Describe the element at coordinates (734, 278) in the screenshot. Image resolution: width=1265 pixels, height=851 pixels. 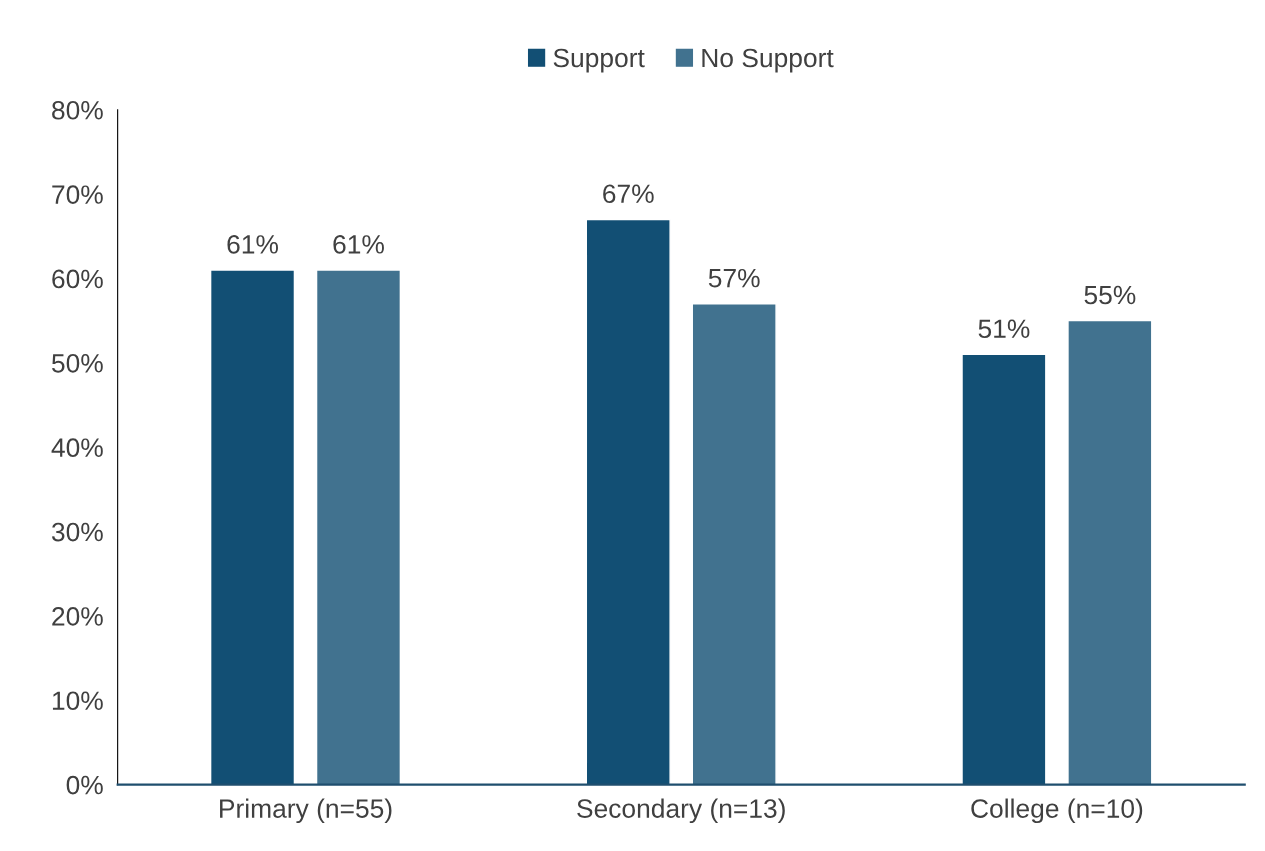
I see `data-label: 57%` at that location.